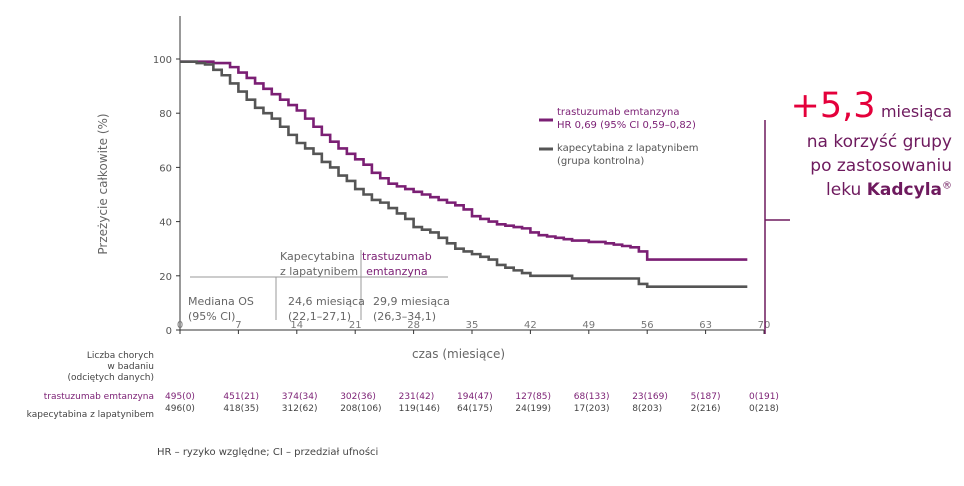 The height and width of the screenshot is (486, 964). I want to click on legend-tdm1-line2: HR 0,69 (95% CI 0,59–0,82), so click(626, 125).